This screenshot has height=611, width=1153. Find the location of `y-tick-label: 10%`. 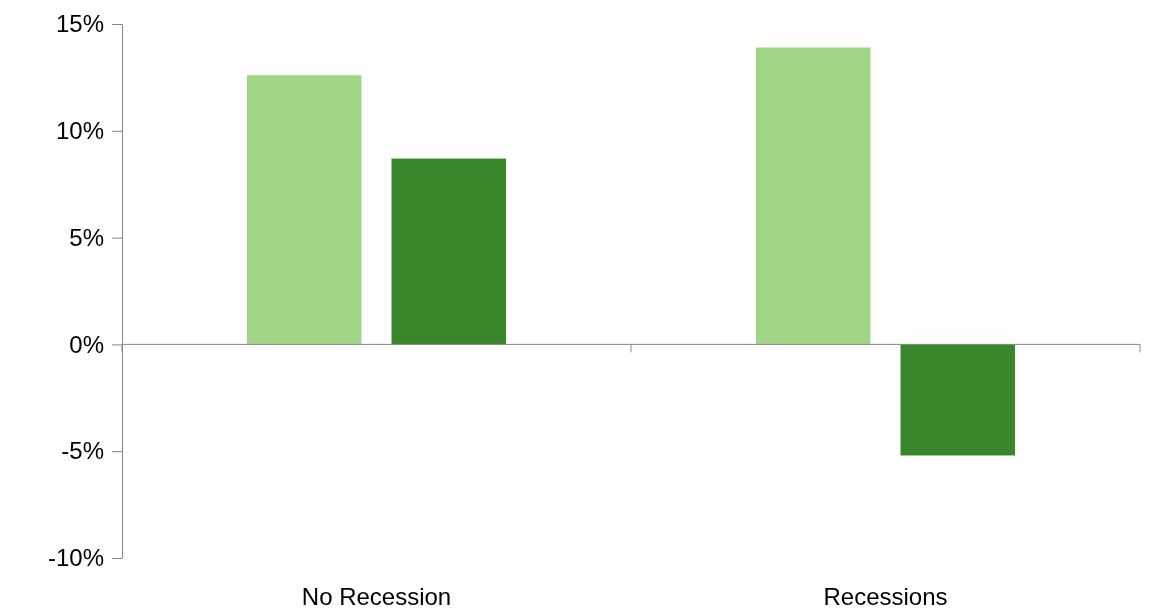

y-tick-label: 10% is located at coordinates (79, 130).